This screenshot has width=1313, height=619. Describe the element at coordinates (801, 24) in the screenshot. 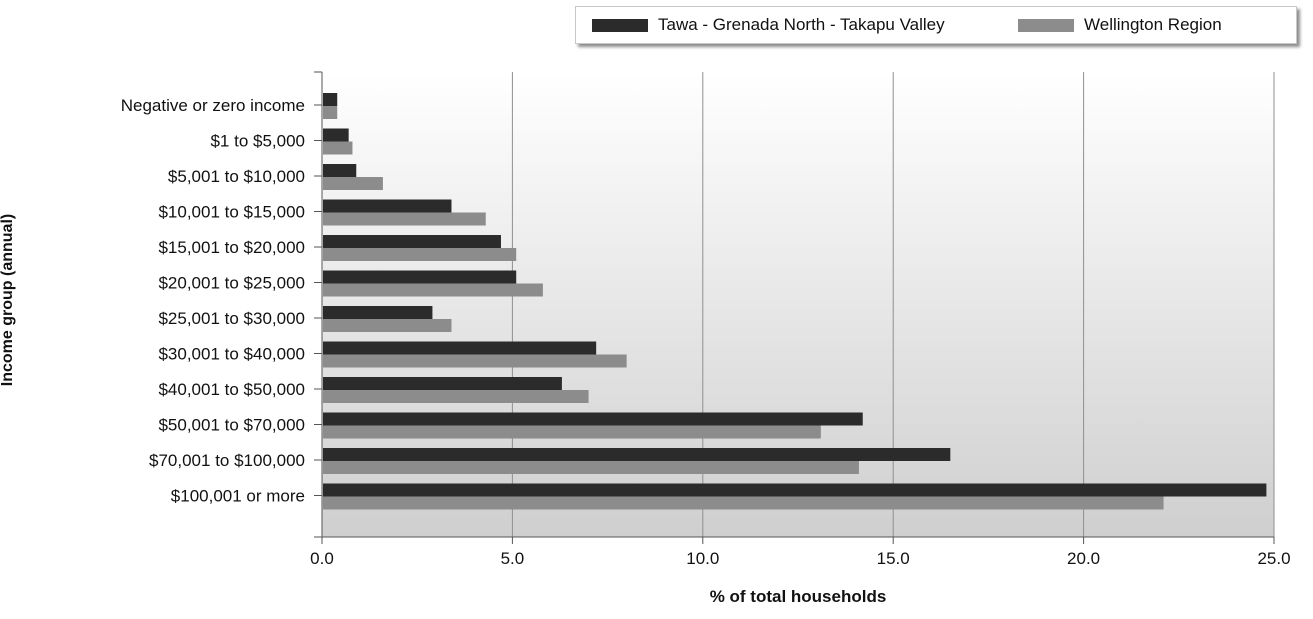

I see `legend-label-series-1: Tawa - Grenada North - Takapu Valley` at that location.